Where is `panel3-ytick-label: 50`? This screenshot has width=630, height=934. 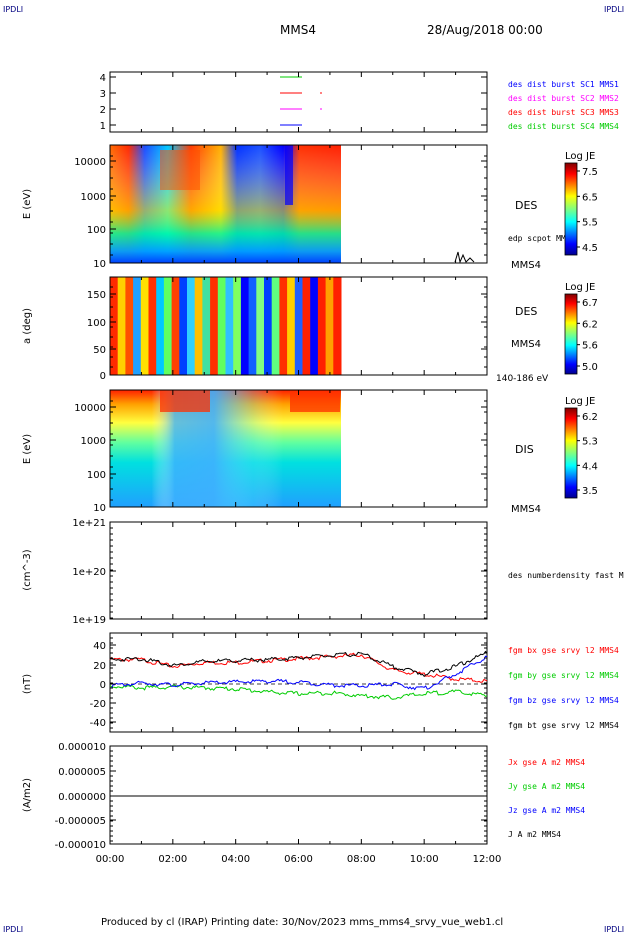 panel3-ytick-label: 50 is located at coordinates (99, 350).